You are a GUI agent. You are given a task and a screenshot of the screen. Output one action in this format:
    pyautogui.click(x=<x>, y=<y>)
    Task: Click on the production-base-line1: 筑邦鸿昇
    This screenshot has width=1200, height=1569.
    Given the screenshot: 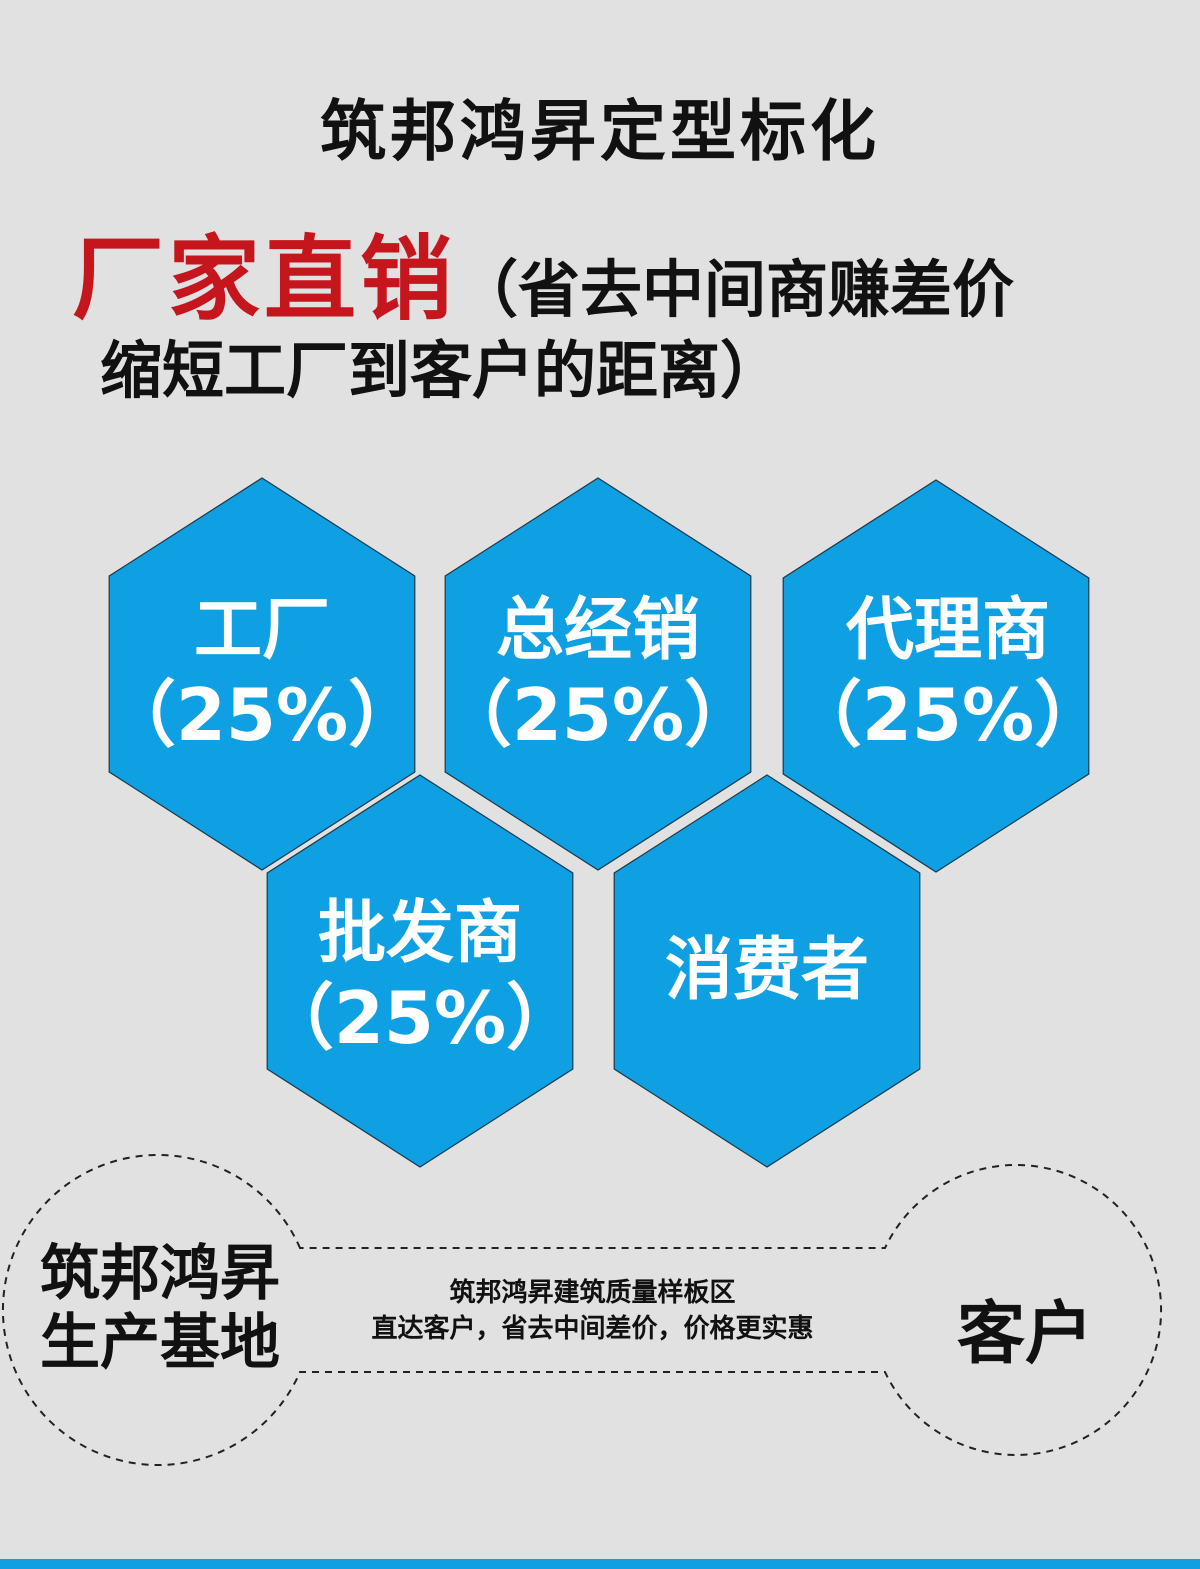 What is the action you would take?
    pyautogui.click(x=160, y=1274)
    